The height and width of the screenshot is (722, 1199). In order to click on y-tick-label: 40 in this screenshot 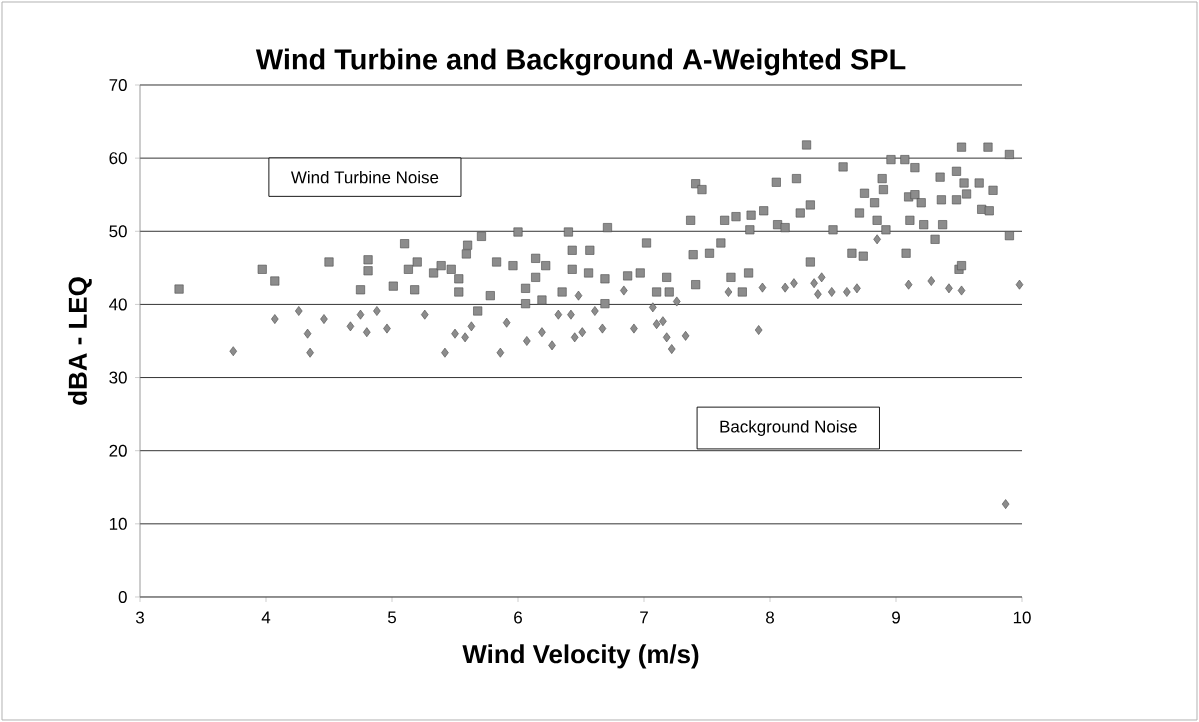, I will do `click(118, 304)`.